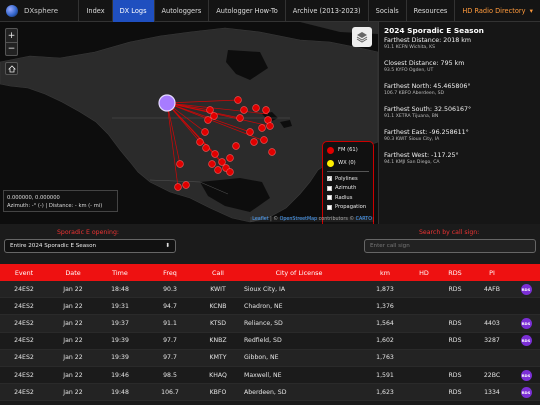 This screenshot has height=405, width=540. Describe the element at coordinates (189, 187) in the screenshot. I see `us-mexico-border` at that location.